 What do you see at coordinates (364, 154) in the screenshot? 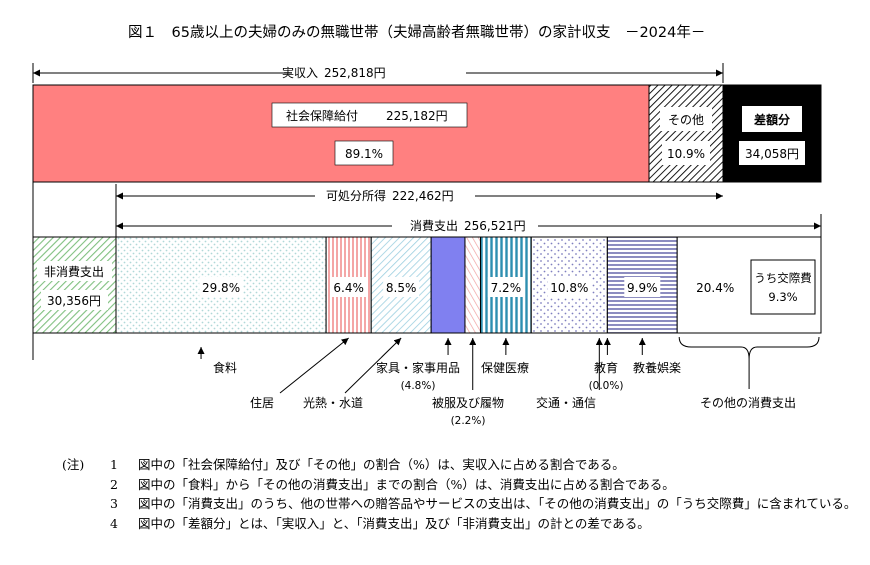
I see `social-security-pct: 89.1%` at bounding box center [364, 154].